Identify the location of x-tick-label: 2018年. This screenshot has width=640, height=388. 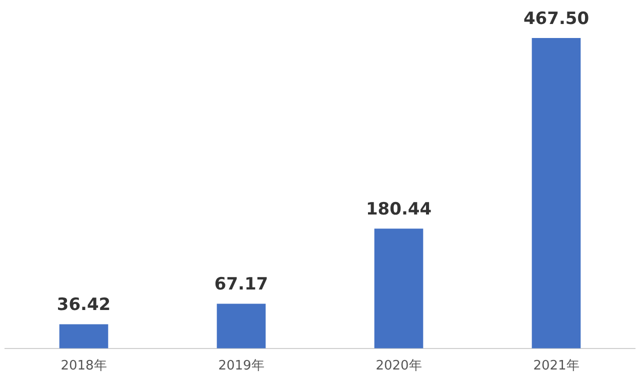
(83, 366).